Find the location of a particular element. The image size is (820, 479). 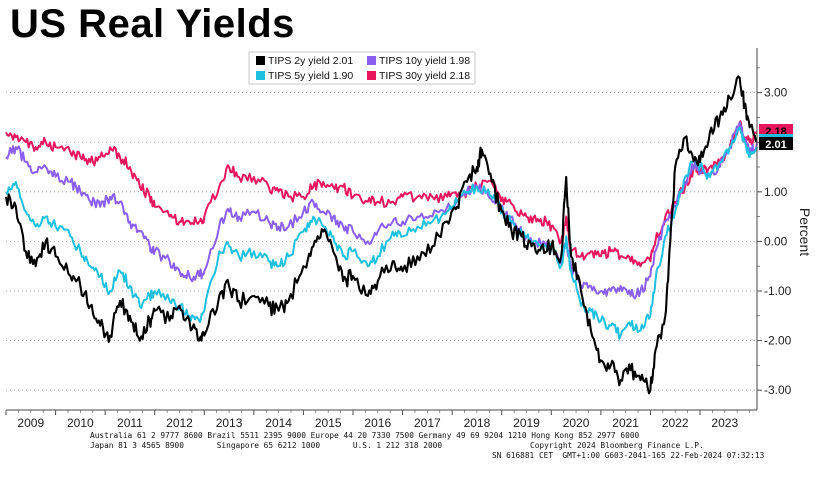

xtick-label: 2009 is located at coordinates (30, 423).